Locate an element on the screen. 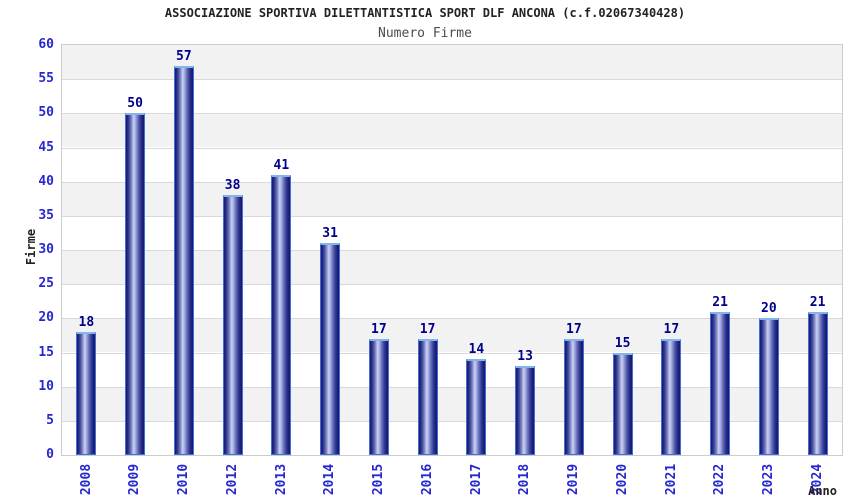 This screenshot has height=500, width=850. x-tick-label: 2012 is located at coordinates (233, 479).